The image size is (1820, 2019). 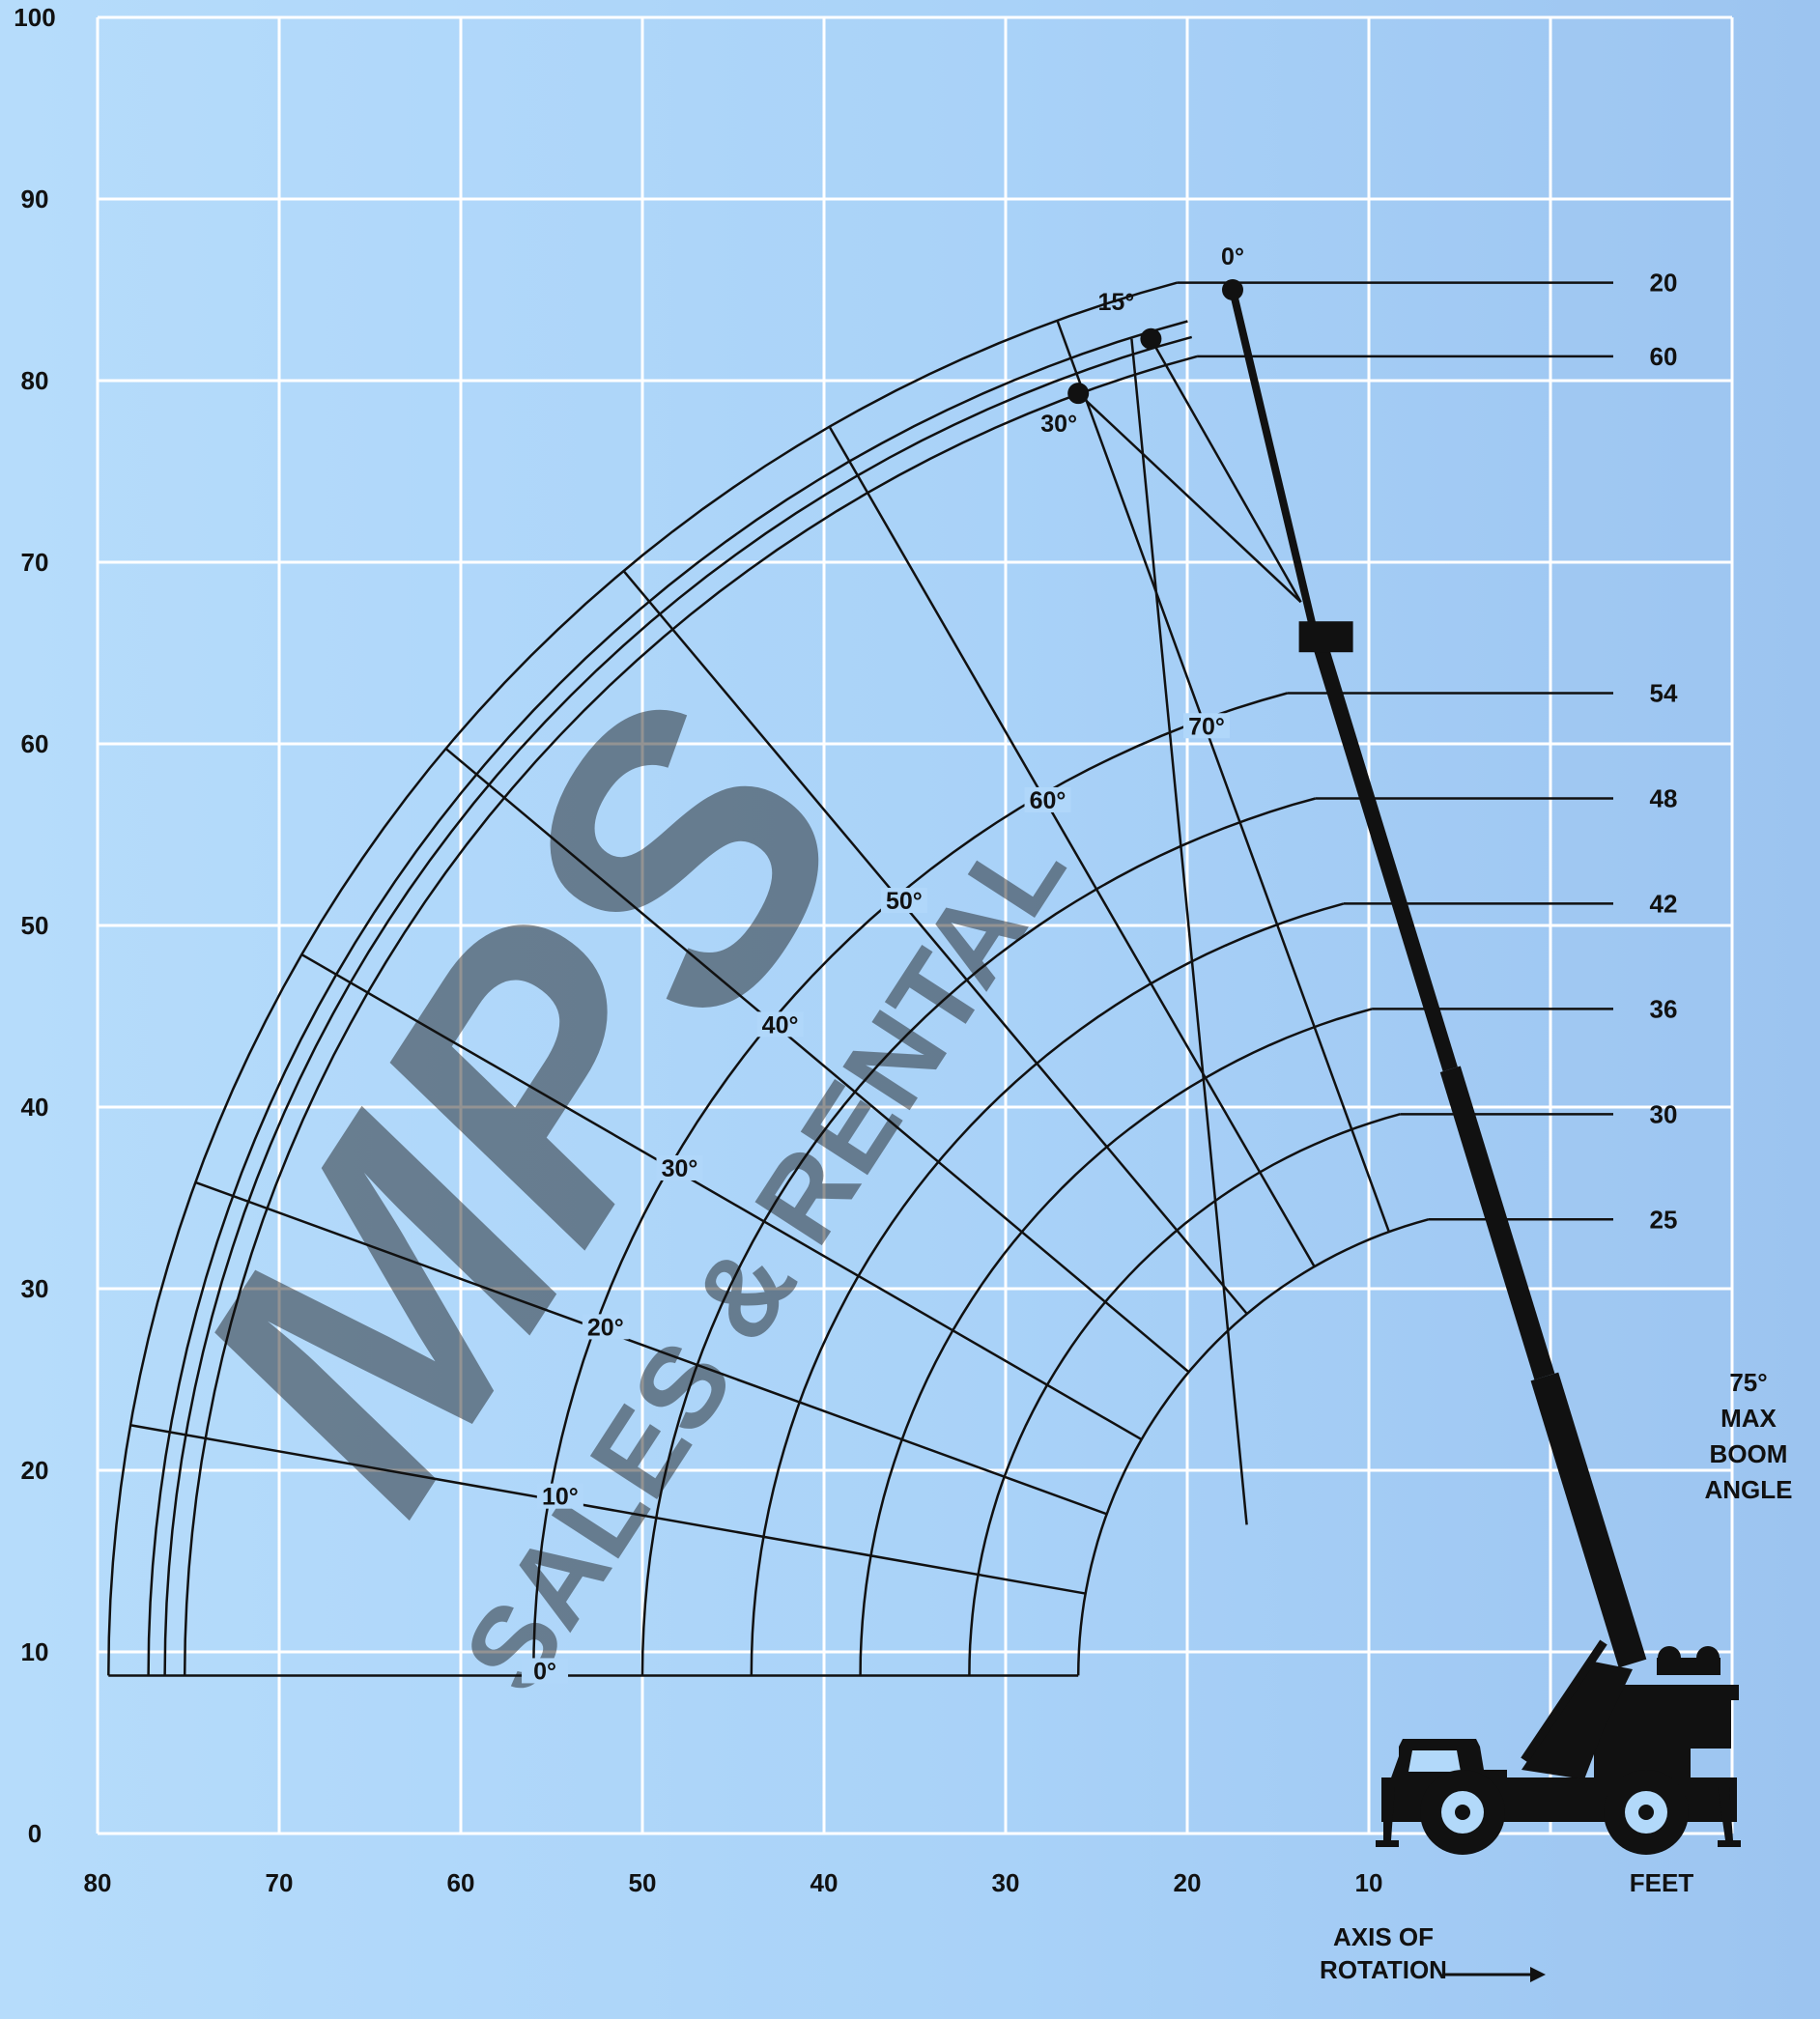 I want to click on jib-offset-label: 15°, so click(x=1116, y=302).